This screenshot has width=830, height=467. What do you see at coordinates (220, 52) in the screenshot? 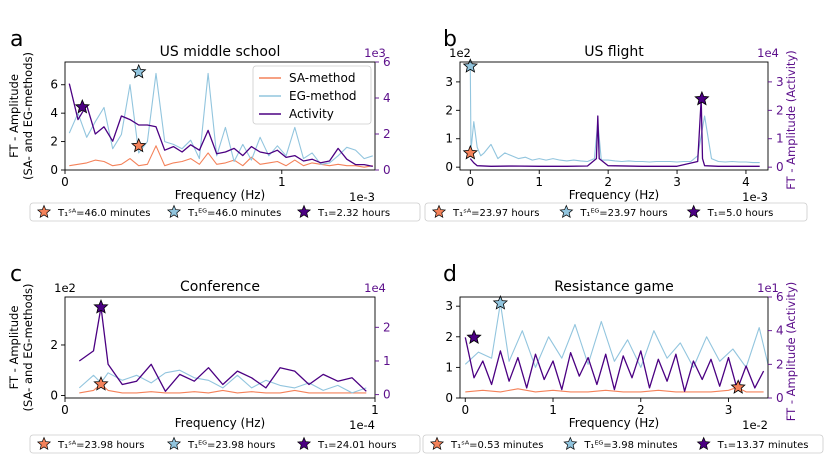
I see `panel-title: US middle school` at bounding box center [220, 52].